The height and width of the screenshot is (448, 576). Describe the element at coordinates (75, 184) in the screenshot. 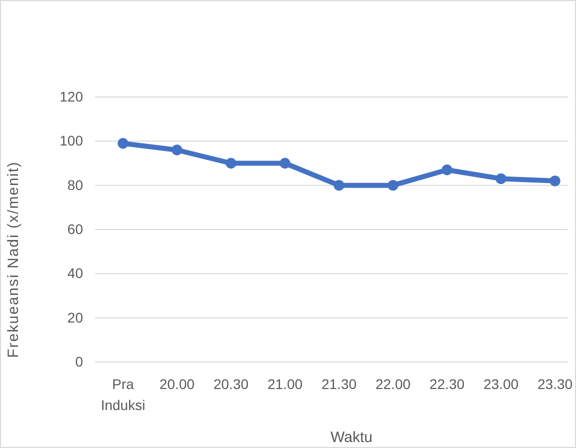

I see `y-tick-label: 80` at that location.